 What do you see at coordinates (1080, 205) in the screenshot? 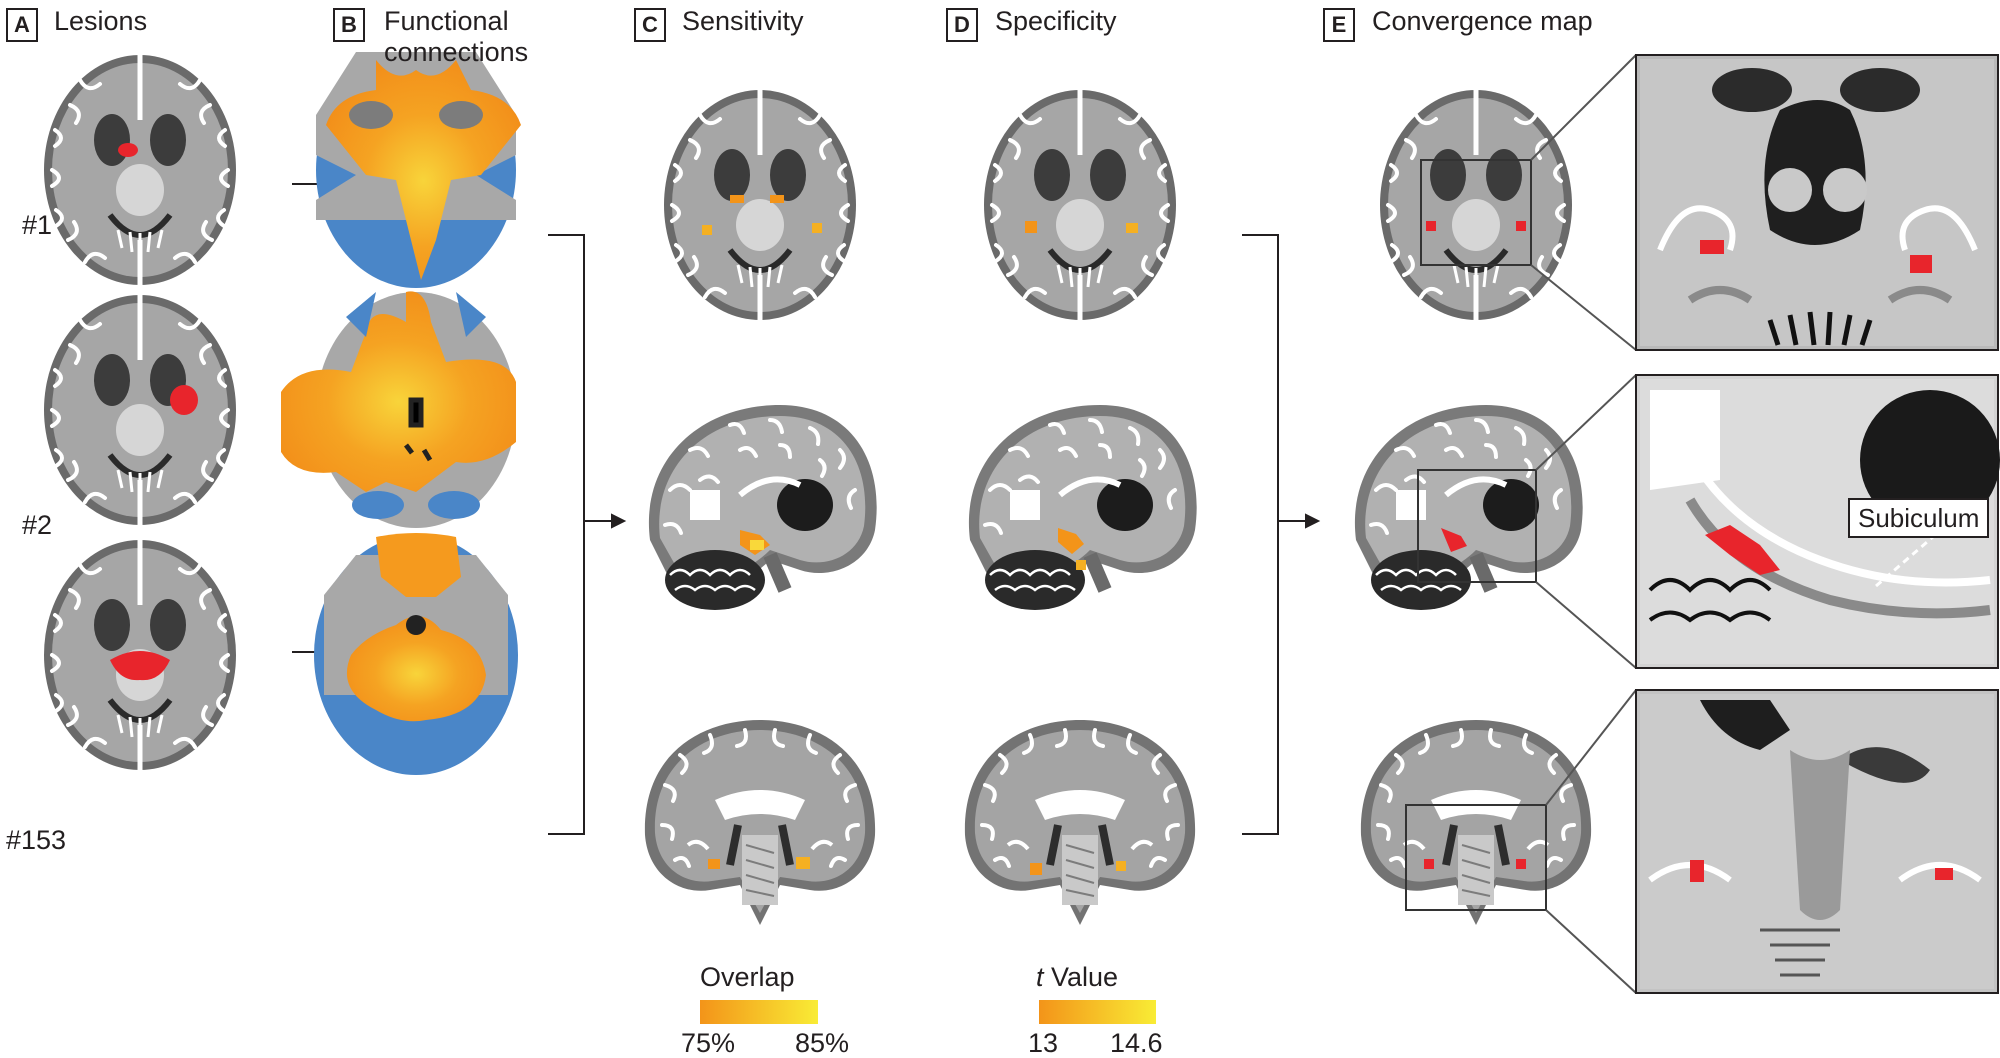
I see `specificity-axial` at bounding box center [1080, 205].